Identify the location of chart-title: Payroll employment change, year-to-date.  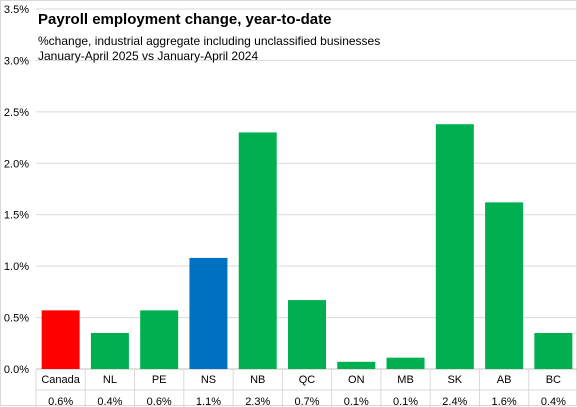
(185, 19).